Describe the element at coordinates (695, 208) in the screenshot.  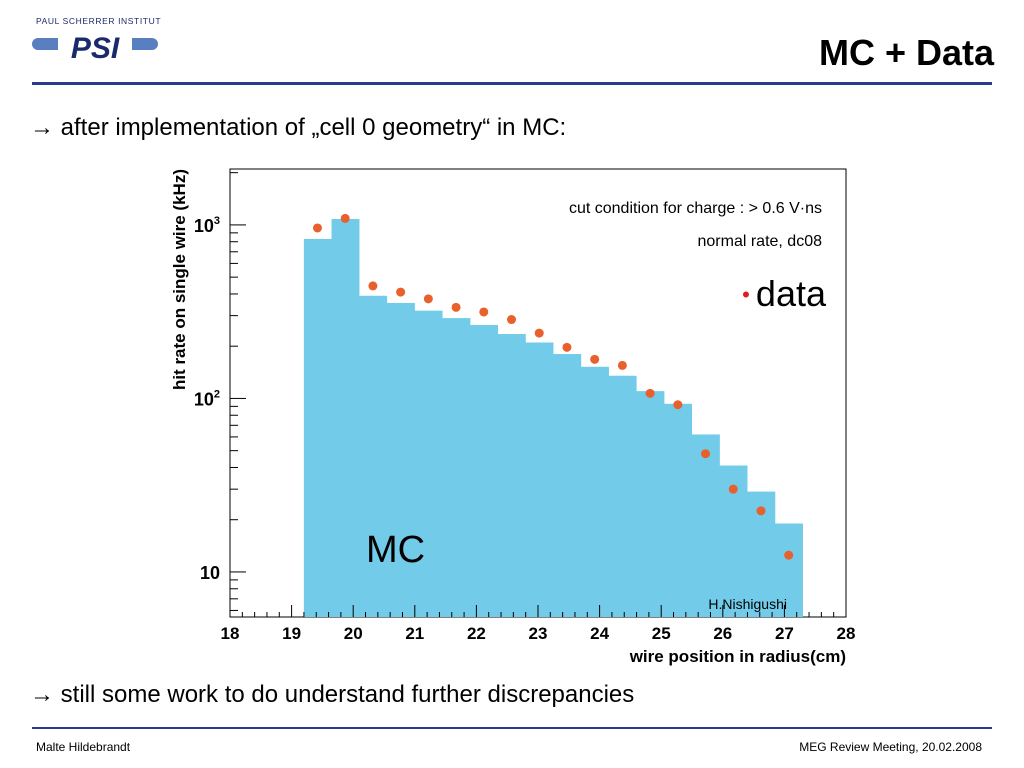
I see `cut-condition-label: cut condition for charge : > 0.6 V·ns` at that location.